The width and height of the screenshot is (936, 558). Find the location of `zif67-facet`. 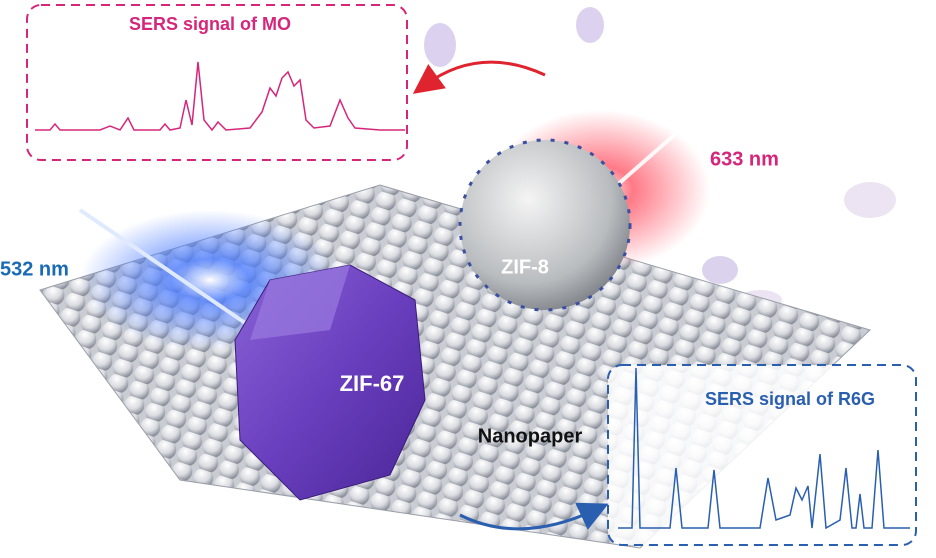

zif67-facet is located at coordinates (300, 302).